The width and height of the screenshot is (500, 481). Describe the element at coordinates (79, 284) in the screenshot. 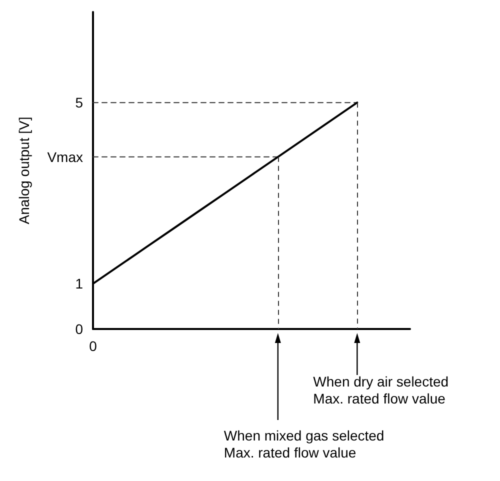

I see `y-tick-label: 1` at that location.